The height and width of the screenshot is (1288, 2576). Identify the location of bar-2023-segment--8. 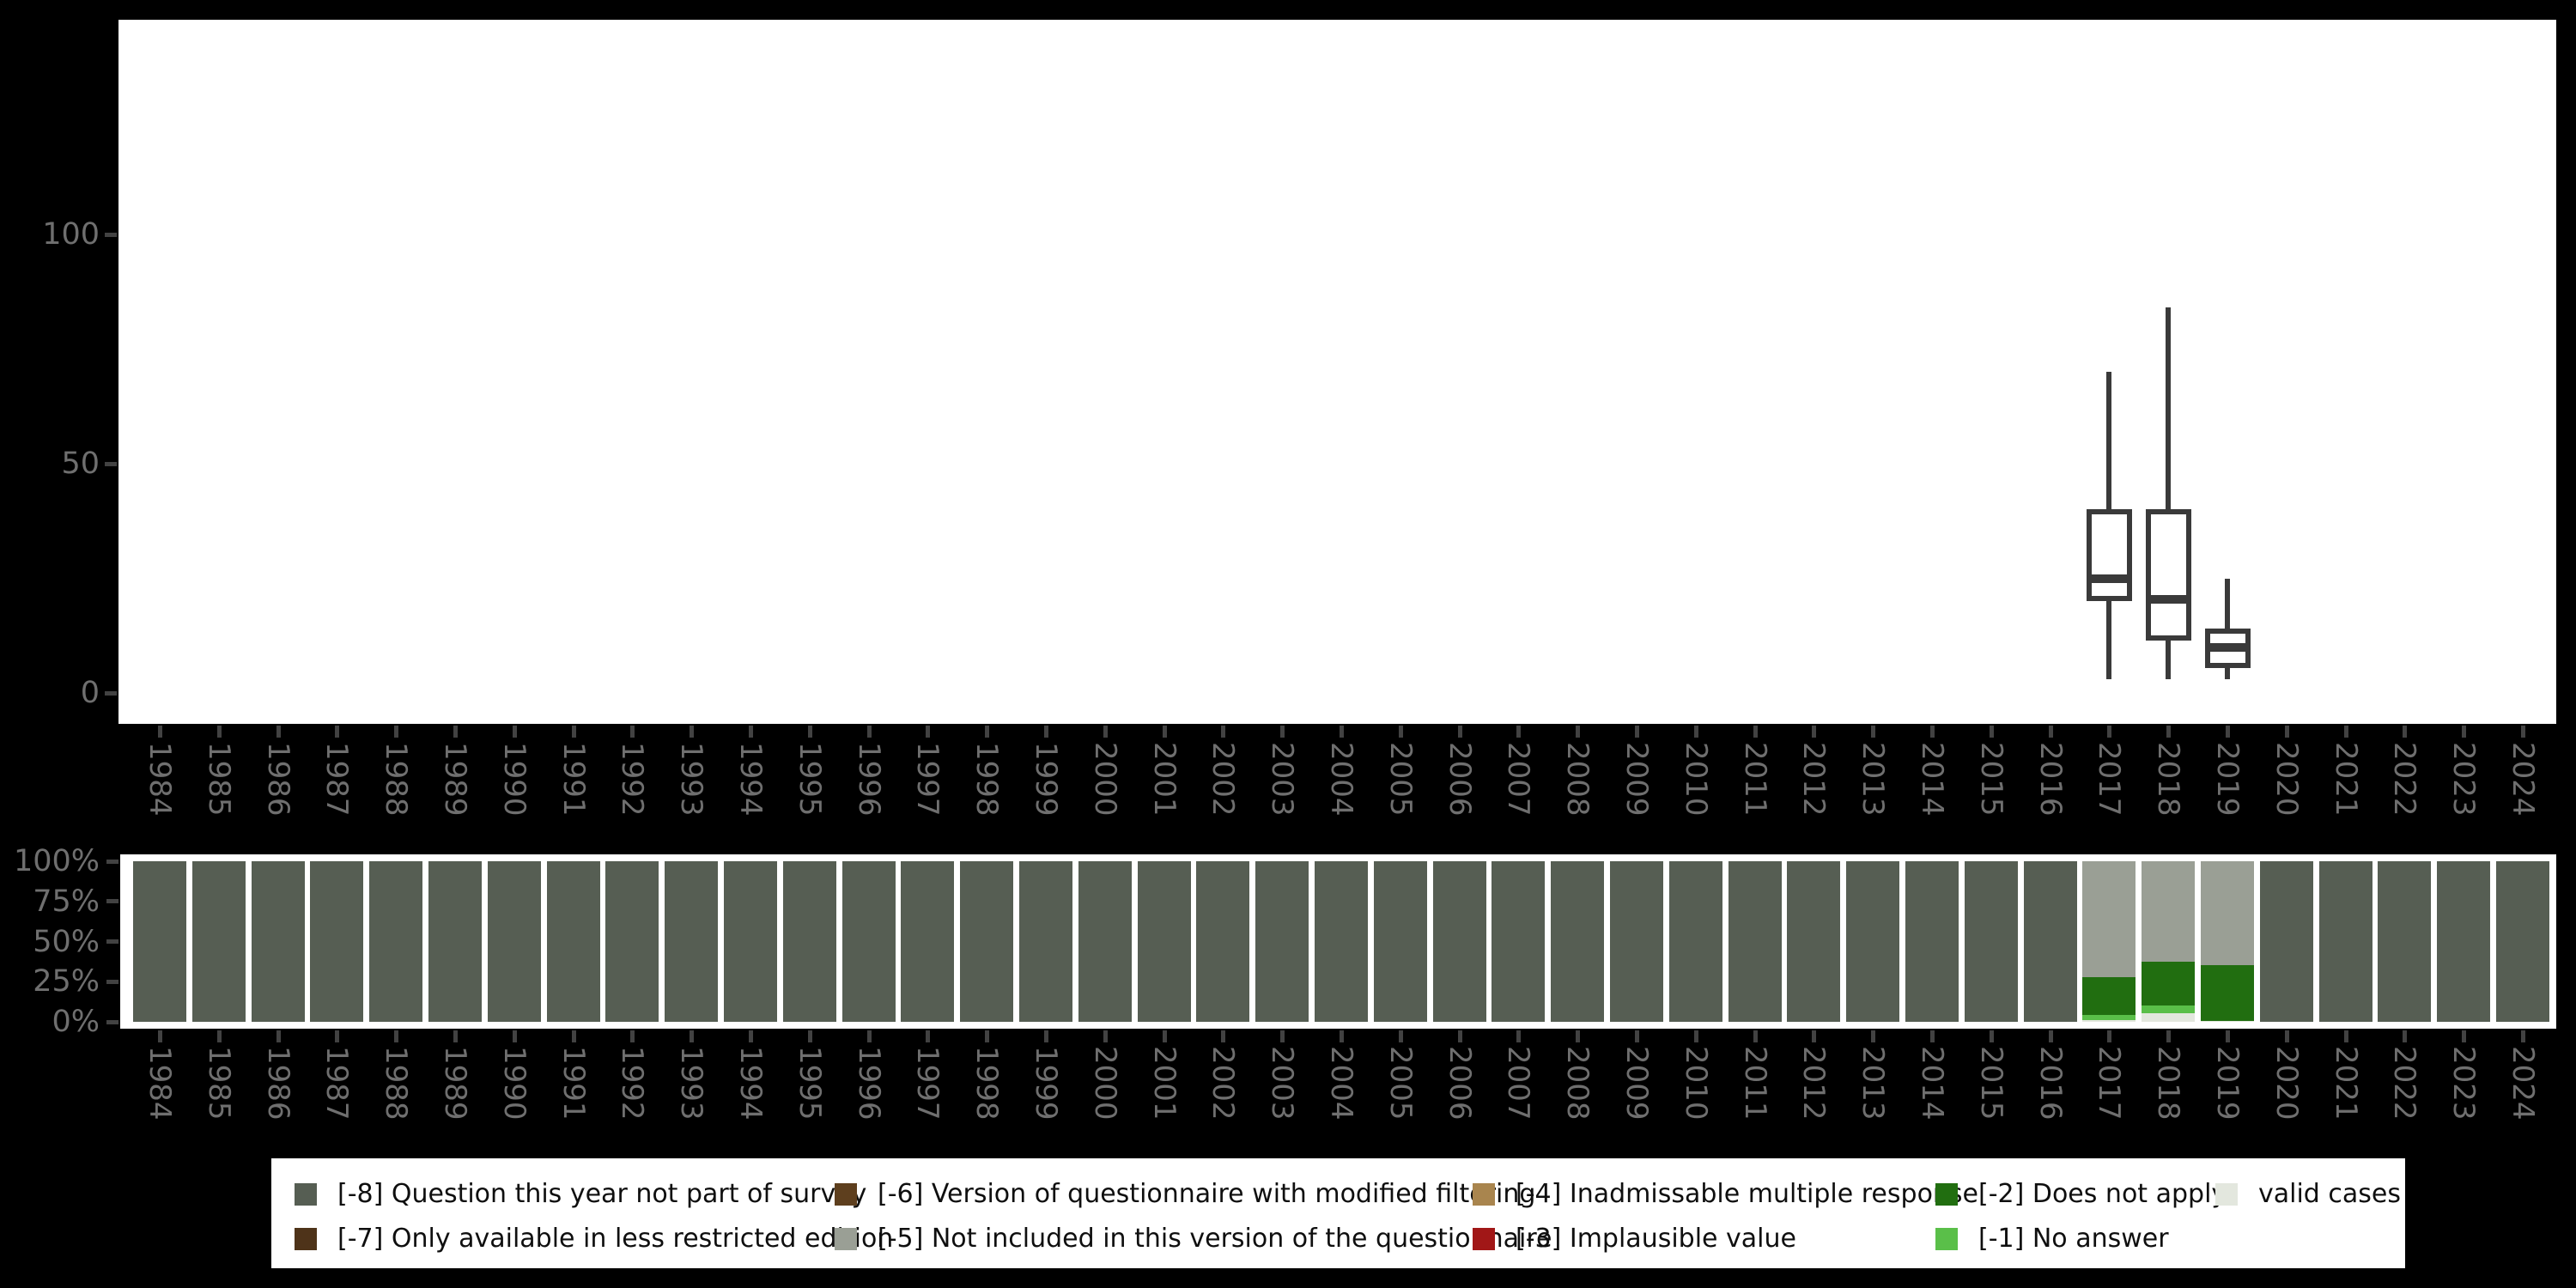
(2464, 941).